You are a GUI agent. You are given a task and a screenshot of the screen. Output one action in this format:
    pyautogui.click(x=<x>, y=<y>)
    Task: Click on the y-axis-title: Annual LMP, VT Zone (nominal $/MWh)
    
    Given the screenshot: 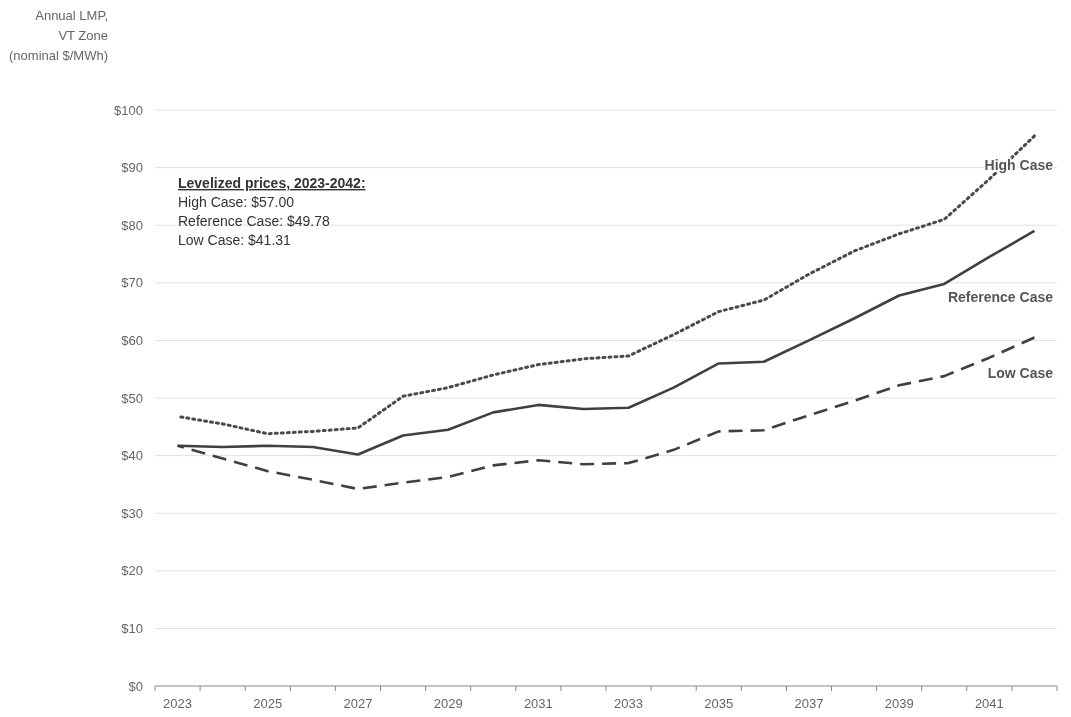 What is the action you would take?
    pyautogui.click(x=58, y=35)
    